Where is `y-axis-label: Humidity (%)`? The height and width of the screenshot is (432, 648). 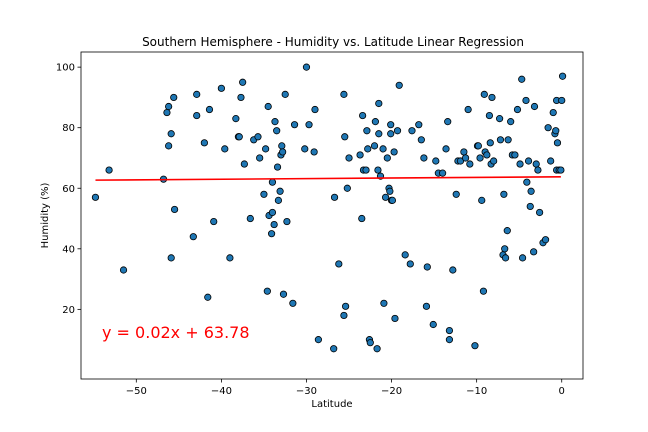
y-axis-label: Humidity (%) is located at coordinates (45, 215).